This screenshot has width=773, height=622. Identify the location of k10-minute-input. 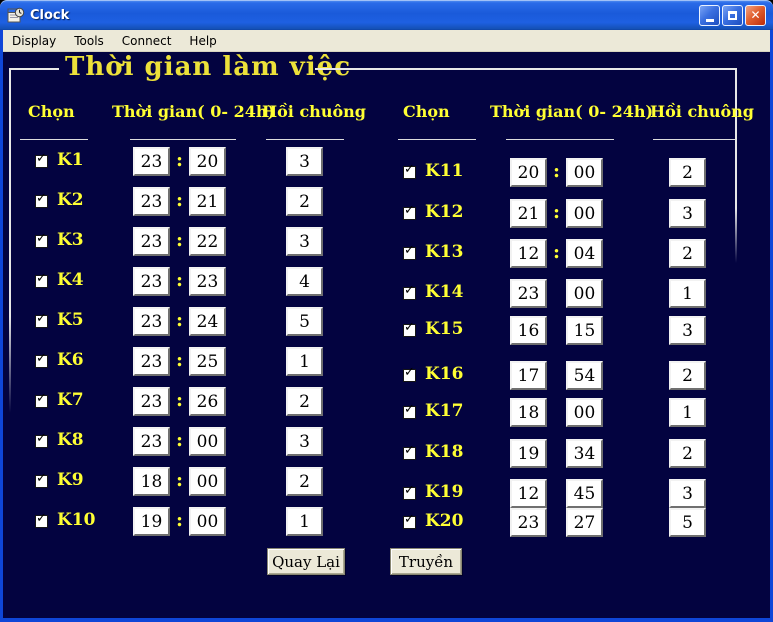
(207, 521).